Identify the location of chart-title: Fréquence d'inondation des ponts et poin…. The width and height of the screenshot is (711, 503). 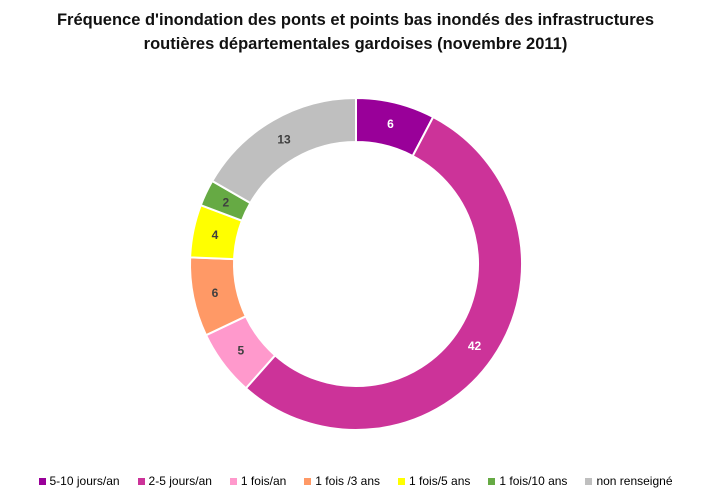
(355, 32).